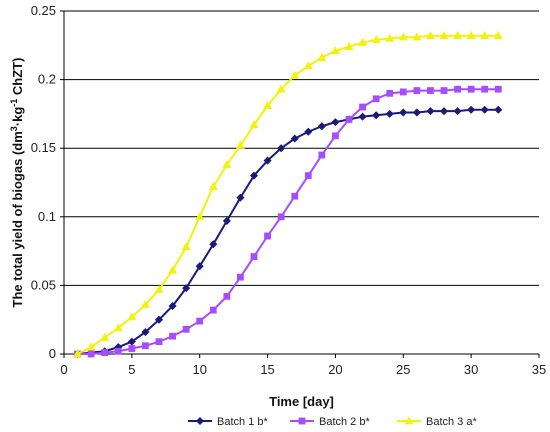  I want to click on legend-item: Batch 2 b*, so click(330, 422).